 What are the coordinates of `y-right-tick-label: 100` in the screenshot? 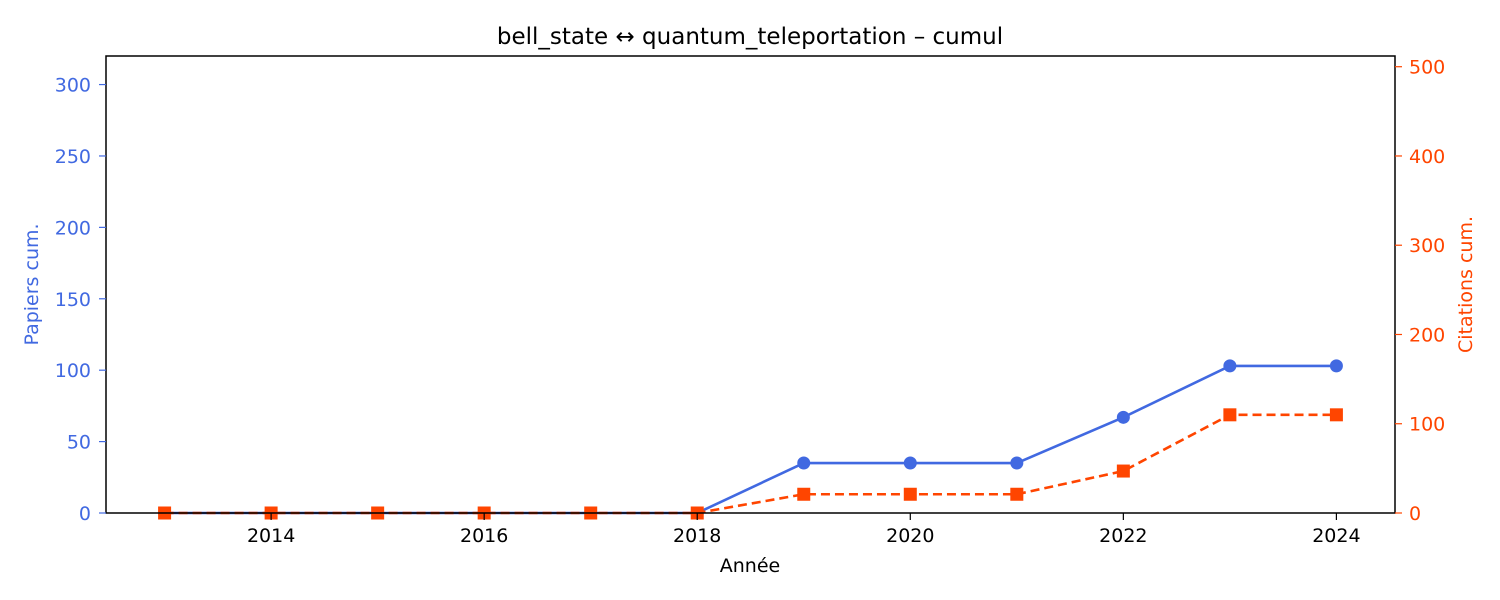 It's located at (1427, 425).